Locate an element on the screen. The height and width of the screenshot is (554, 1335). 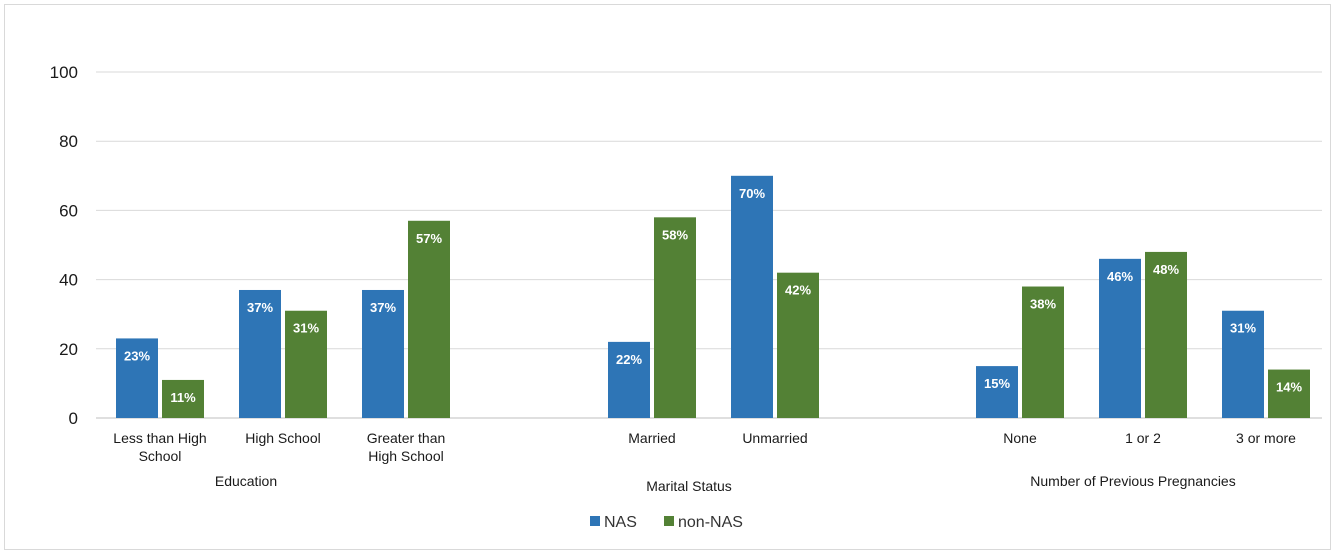
group-label: Number of Previous Pregnancies is located at coordinates (1132, 481).